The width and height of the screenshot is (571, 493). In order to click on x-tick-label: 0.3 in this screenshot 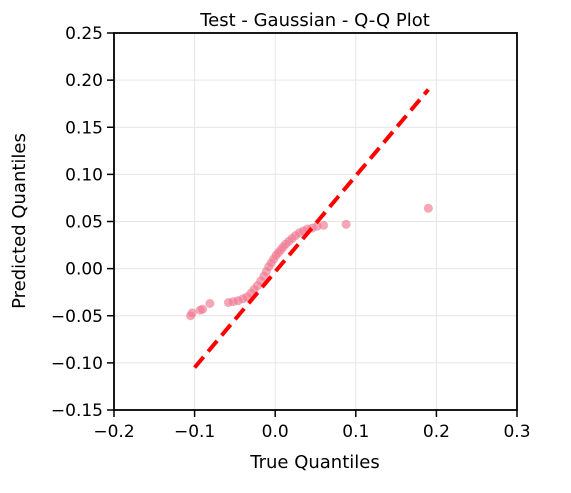, I will do `click(516, 432)`.